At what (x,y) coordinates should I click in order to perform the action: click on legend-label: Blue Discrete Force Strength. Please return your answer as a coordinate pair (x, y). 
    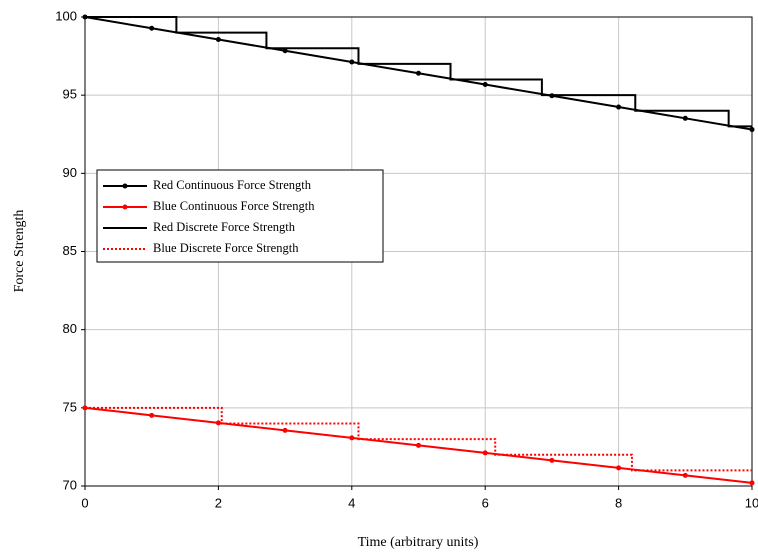
    Looking at the image, I should click on (226, 248).